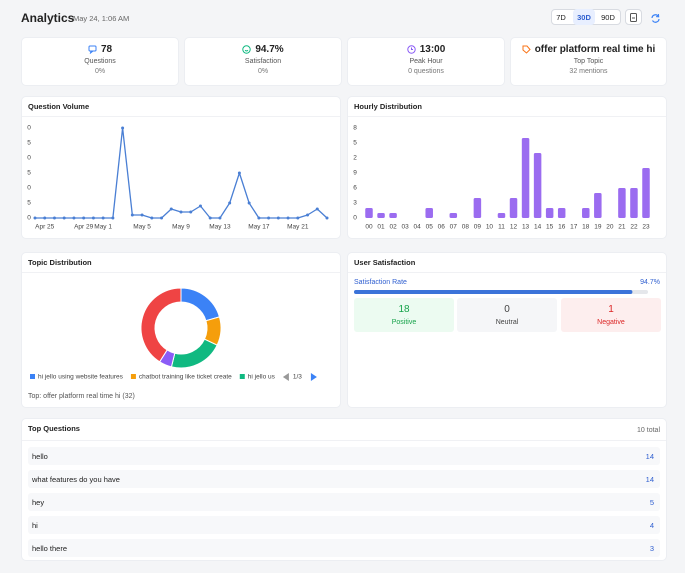 The height and width of the screenshot is (573, 685). Describe the element at coordinates (393, 227) in the screenshot. I see `x-tick-label: 02` at that location.